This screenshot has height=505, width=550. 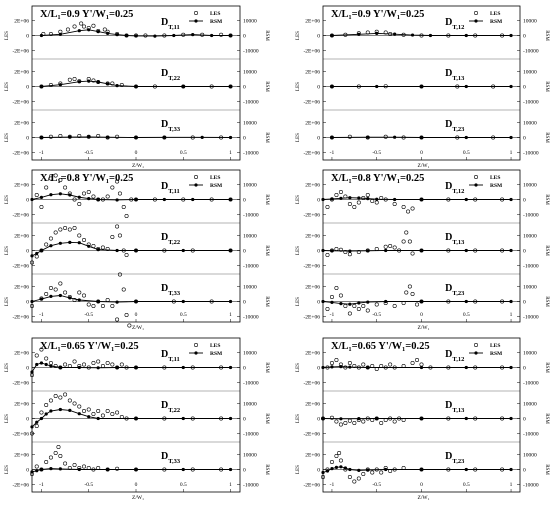 What do you see at coordinates (495, 346) in the screenshot?
I see `legend-les-label: LES` at bounding box center [495, 346].